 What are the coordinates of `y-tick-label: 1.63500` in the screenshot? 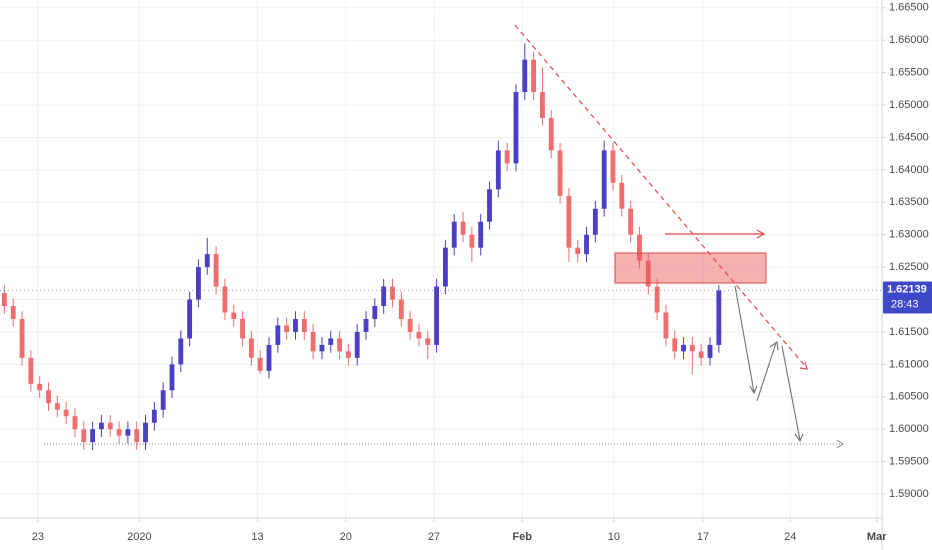 It's located at (909, 202).